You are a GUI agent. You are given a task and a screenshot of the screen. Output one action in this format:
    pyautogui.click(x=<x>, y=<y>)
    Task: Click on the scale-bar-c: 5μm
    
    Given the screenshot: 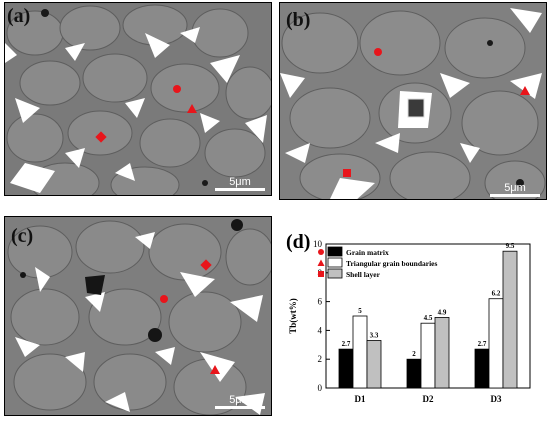 What is the action you would take?
    pyautogui.click(x=240, y=400)
    